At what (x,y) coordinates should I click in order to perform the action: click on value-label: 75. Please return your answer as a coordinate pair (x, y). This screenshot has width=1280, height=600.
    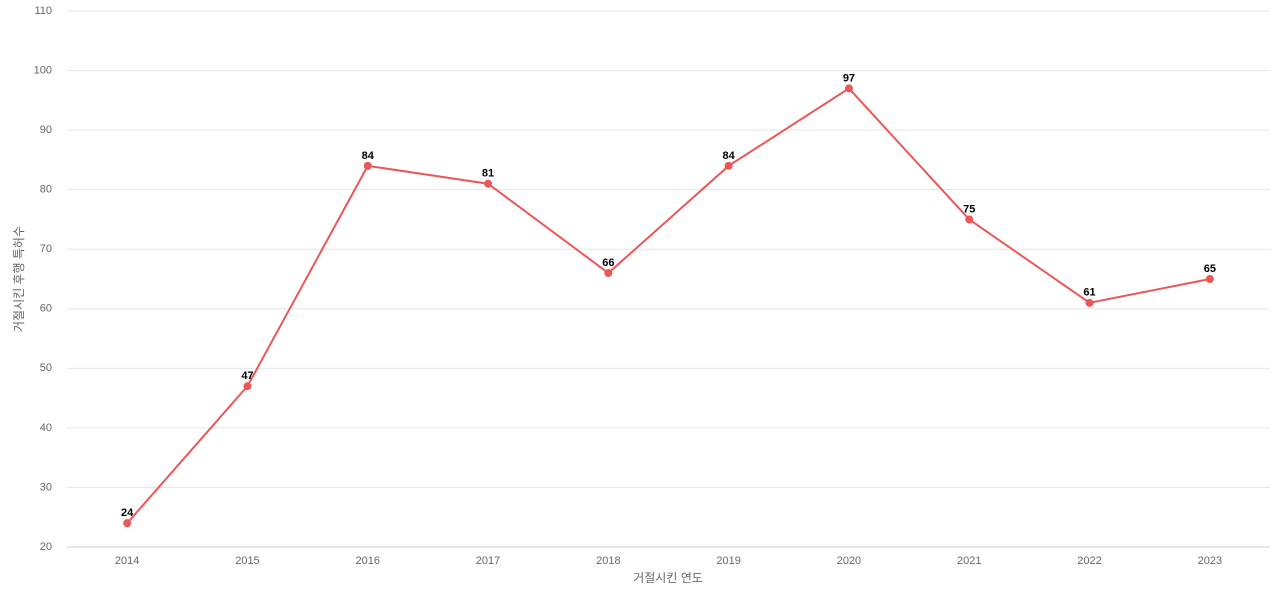
    Looking at the image, I should click on (969, 209).